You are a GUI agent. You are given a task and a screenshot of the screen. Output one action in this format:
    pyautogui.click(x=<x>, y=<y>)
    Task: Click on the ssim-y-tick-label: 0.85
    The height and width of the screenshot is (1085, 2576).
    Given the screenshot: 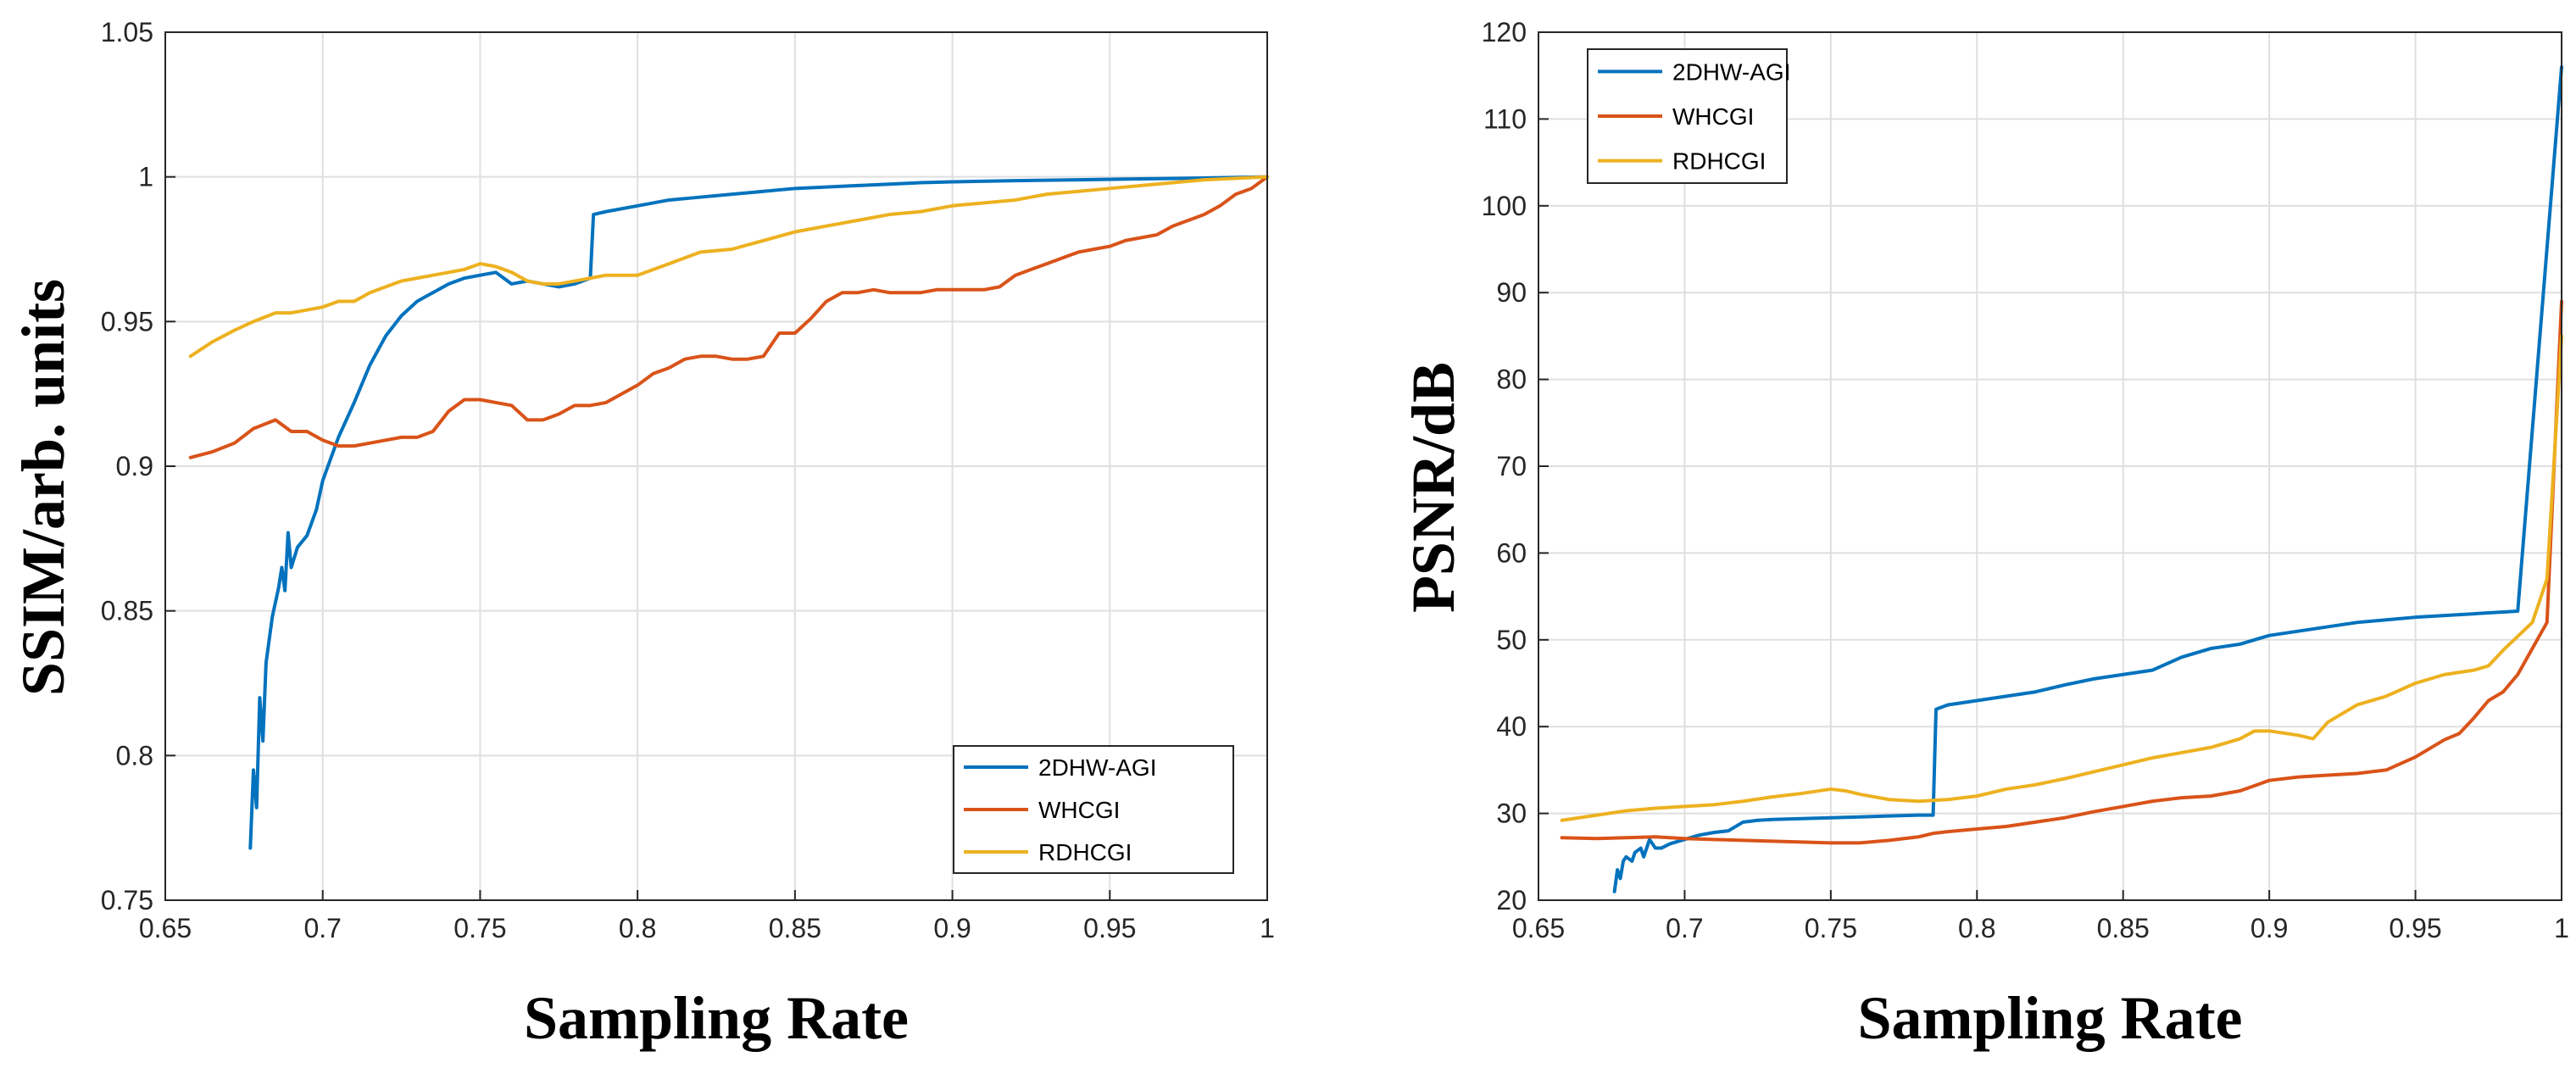 What is the action you would take?
    pyautogui.click(x=127, y=611)
    